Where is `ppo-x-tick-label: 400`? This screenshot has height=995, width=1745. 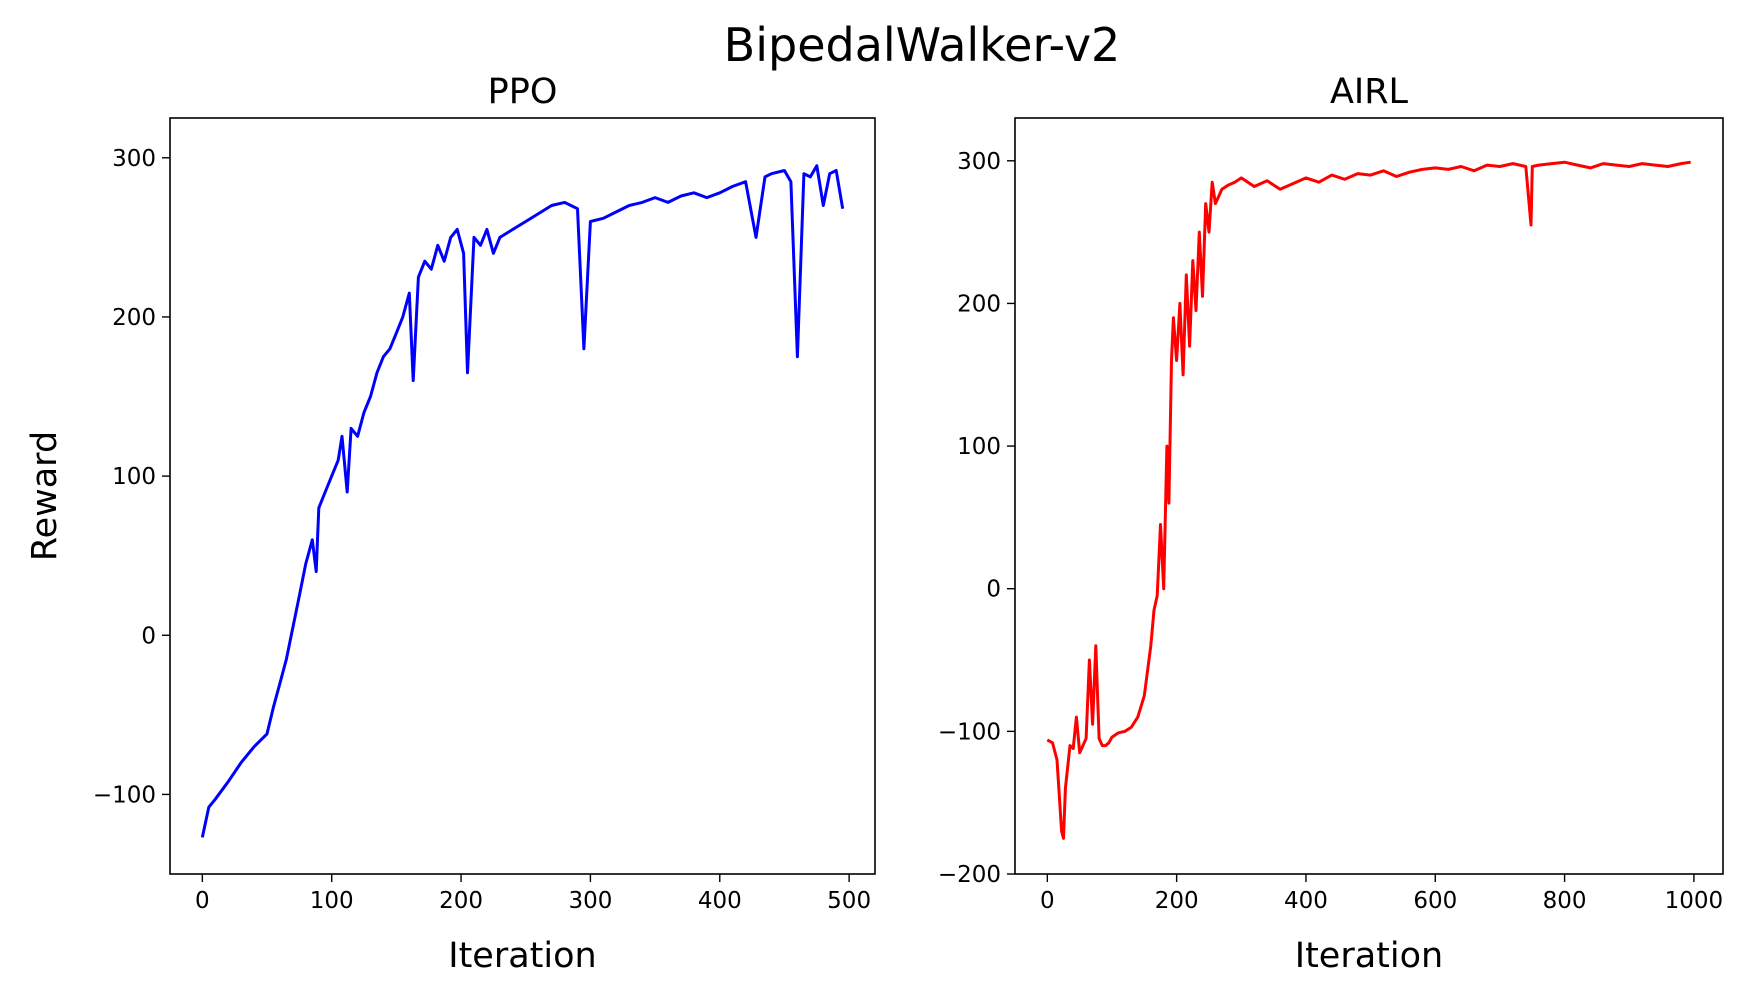 ppo-x-tick-label: 400 is located at coordinates (720, 901).